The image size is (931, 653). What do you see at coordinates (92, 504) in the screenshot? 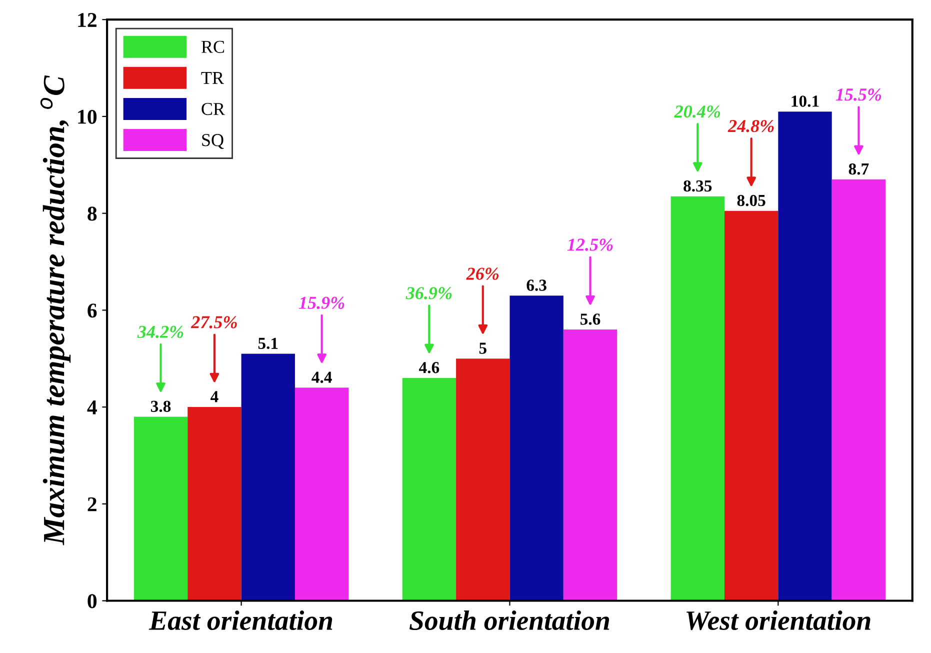
I see `y-tick-label: 2` at bounding box center [92, 504].